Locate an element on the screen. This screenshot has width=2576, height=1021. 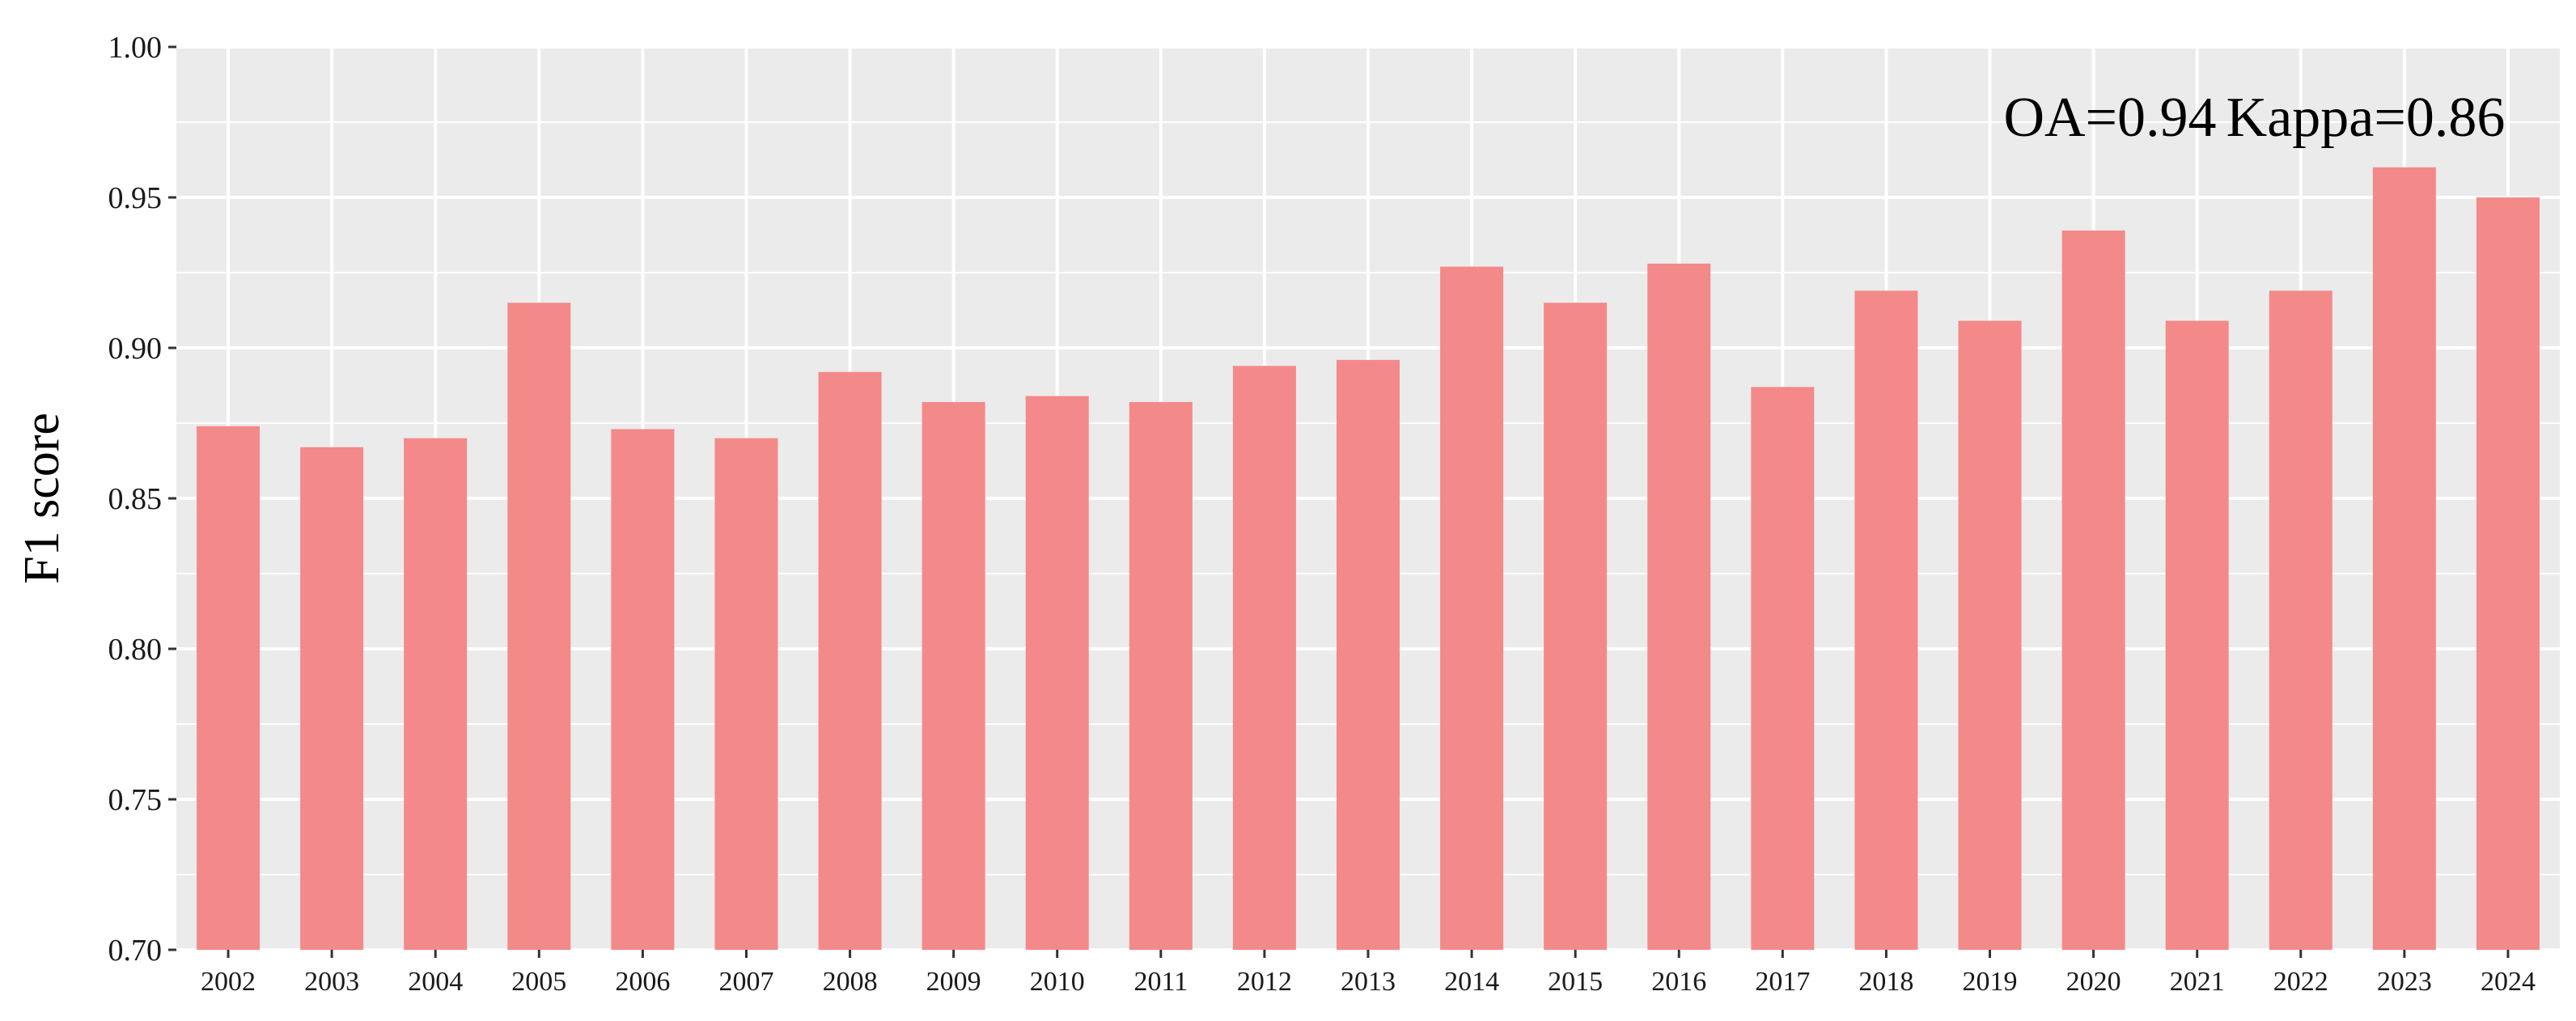
x-tick-label: 2017 is located at coordinates (1782, 982).